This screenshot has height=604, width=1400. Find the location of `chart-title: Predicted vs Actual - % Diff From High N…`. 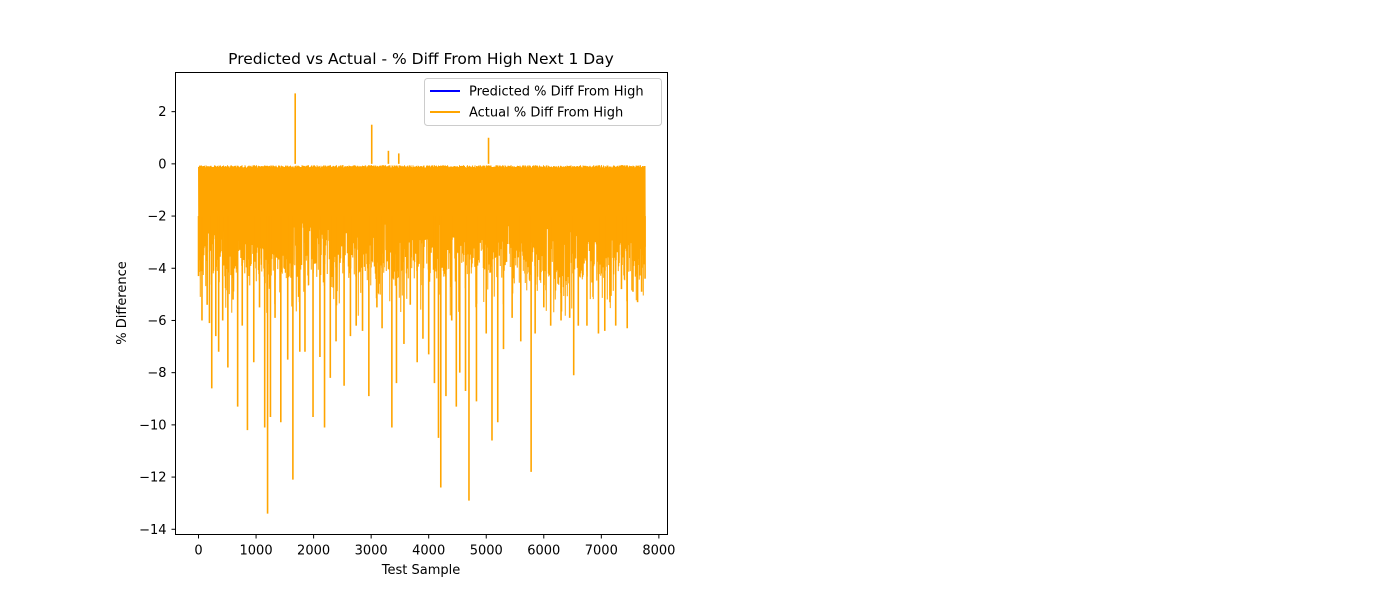

chart-title: Predicted vs Actual - % Diff From High N… is located at coordinates (421, 59).